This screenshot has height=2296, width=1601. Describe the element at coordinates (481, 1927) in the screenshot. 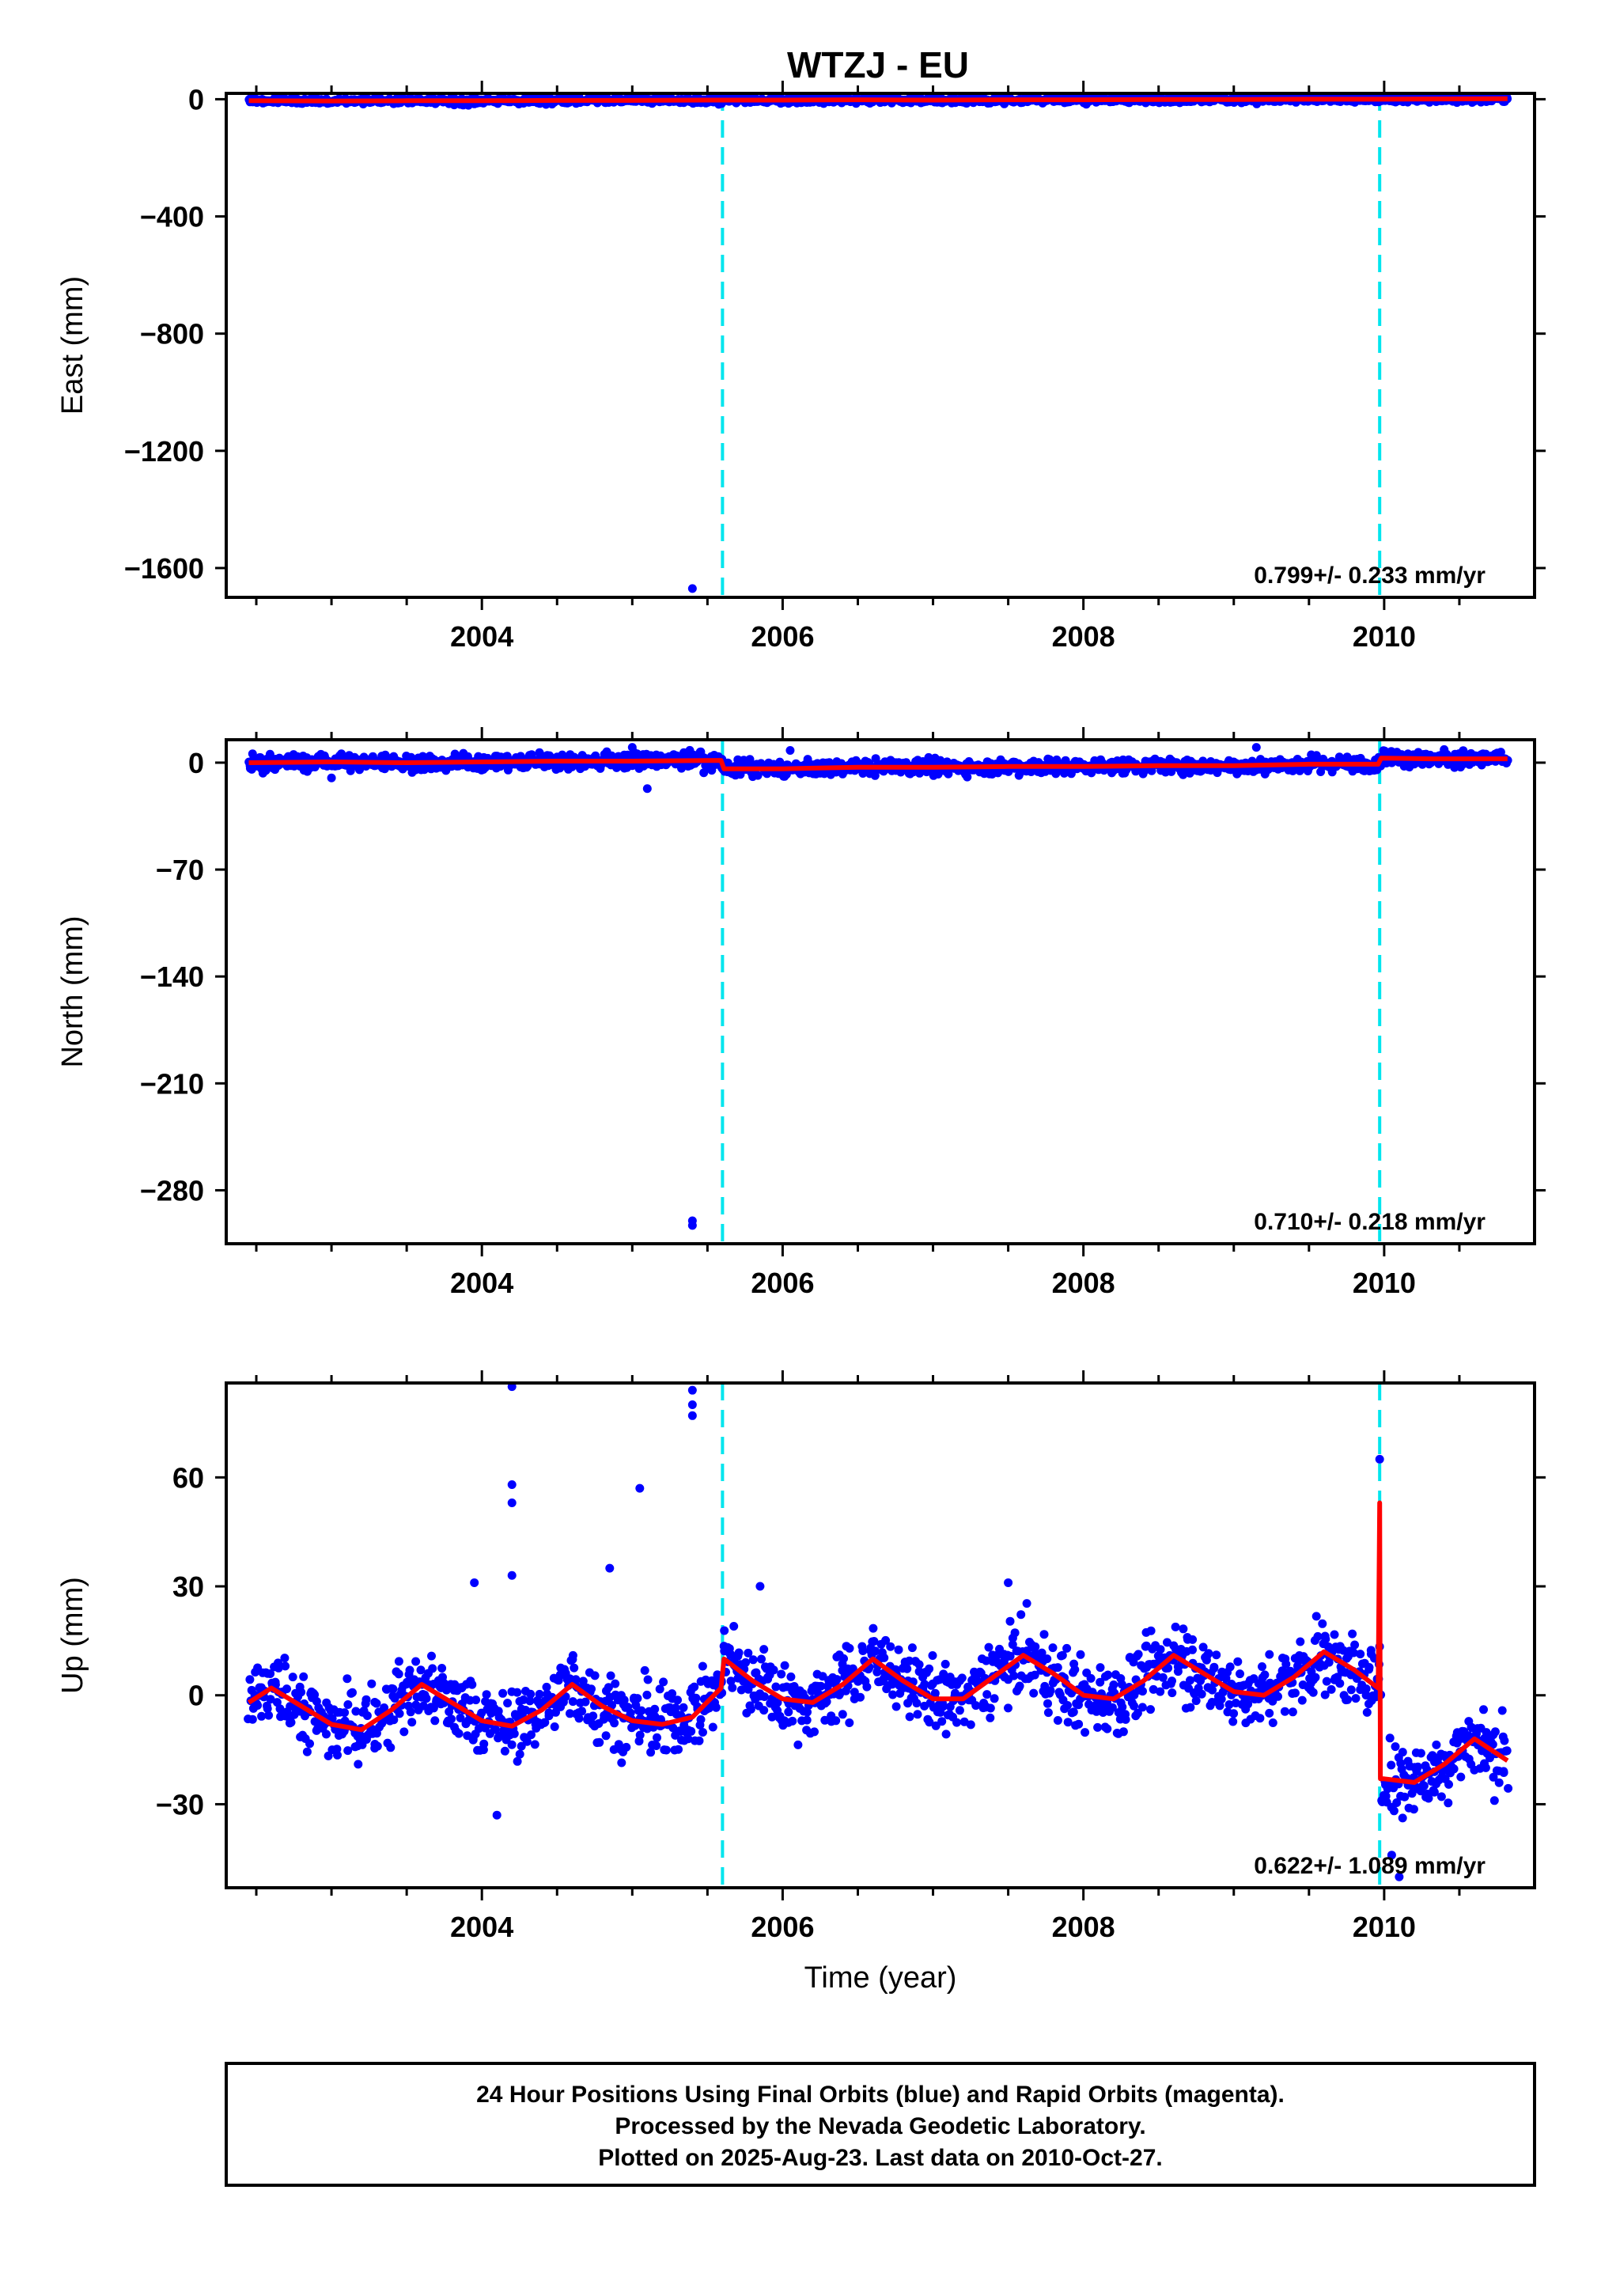

I see `x-tick-label: 2004` at that location.